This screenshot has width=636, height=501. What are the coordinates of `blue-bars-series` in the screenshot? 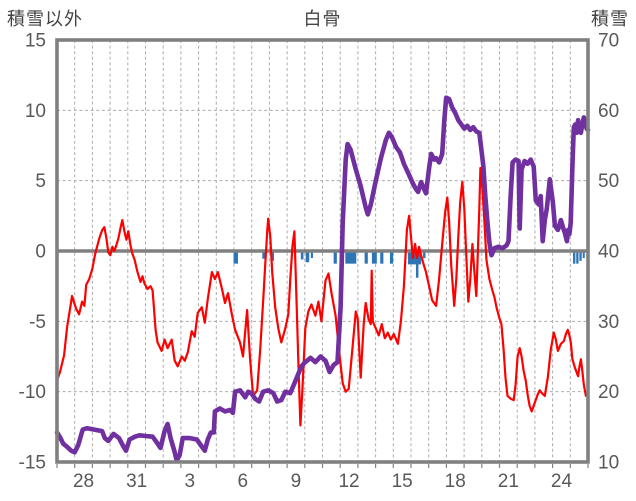 It's located at (409, 264).